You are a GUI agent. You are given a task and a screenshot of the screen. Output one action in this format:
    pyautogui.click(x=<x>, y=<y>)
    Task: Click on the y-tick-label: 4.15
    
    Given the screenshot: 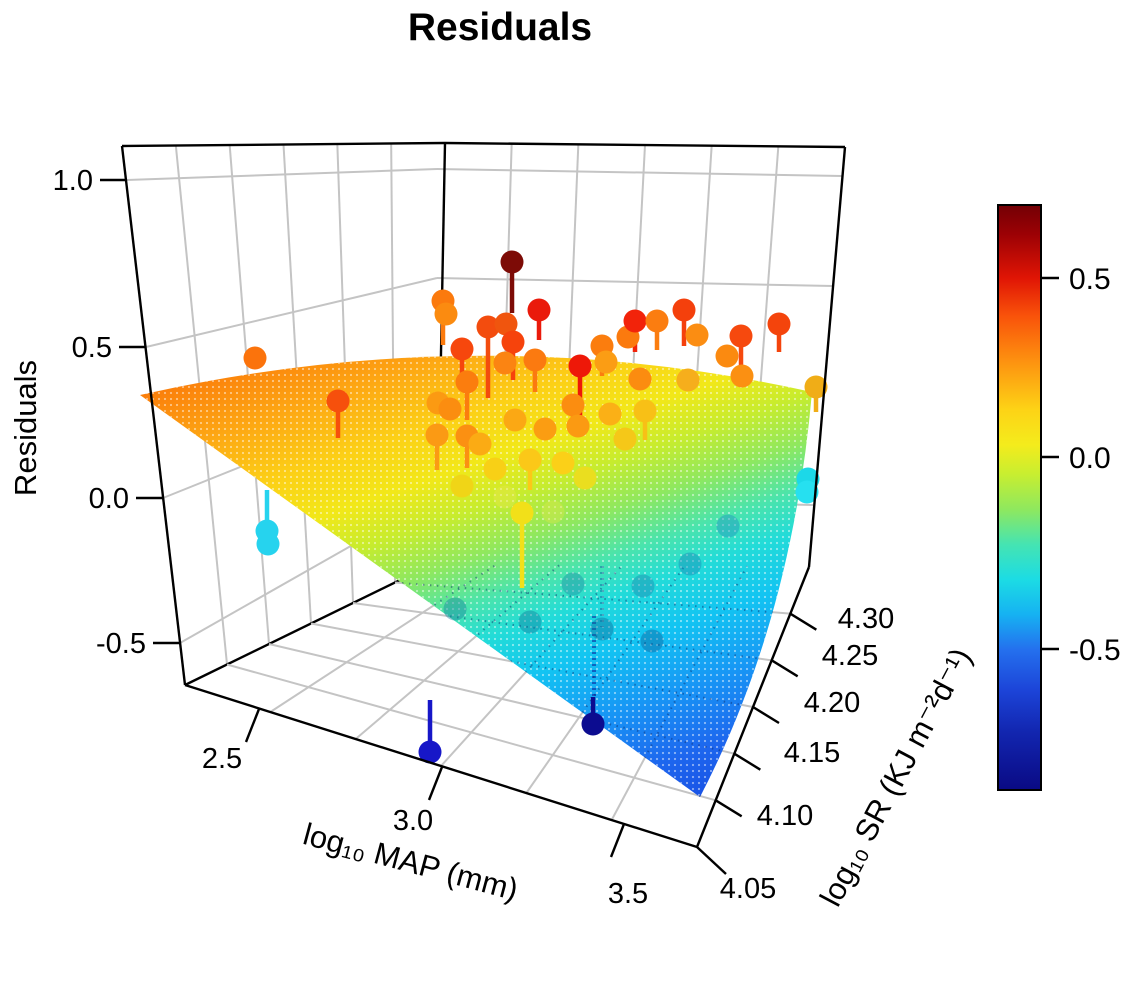 What is the action you would take?
    pyautogui.click(x=812, y=753)
    